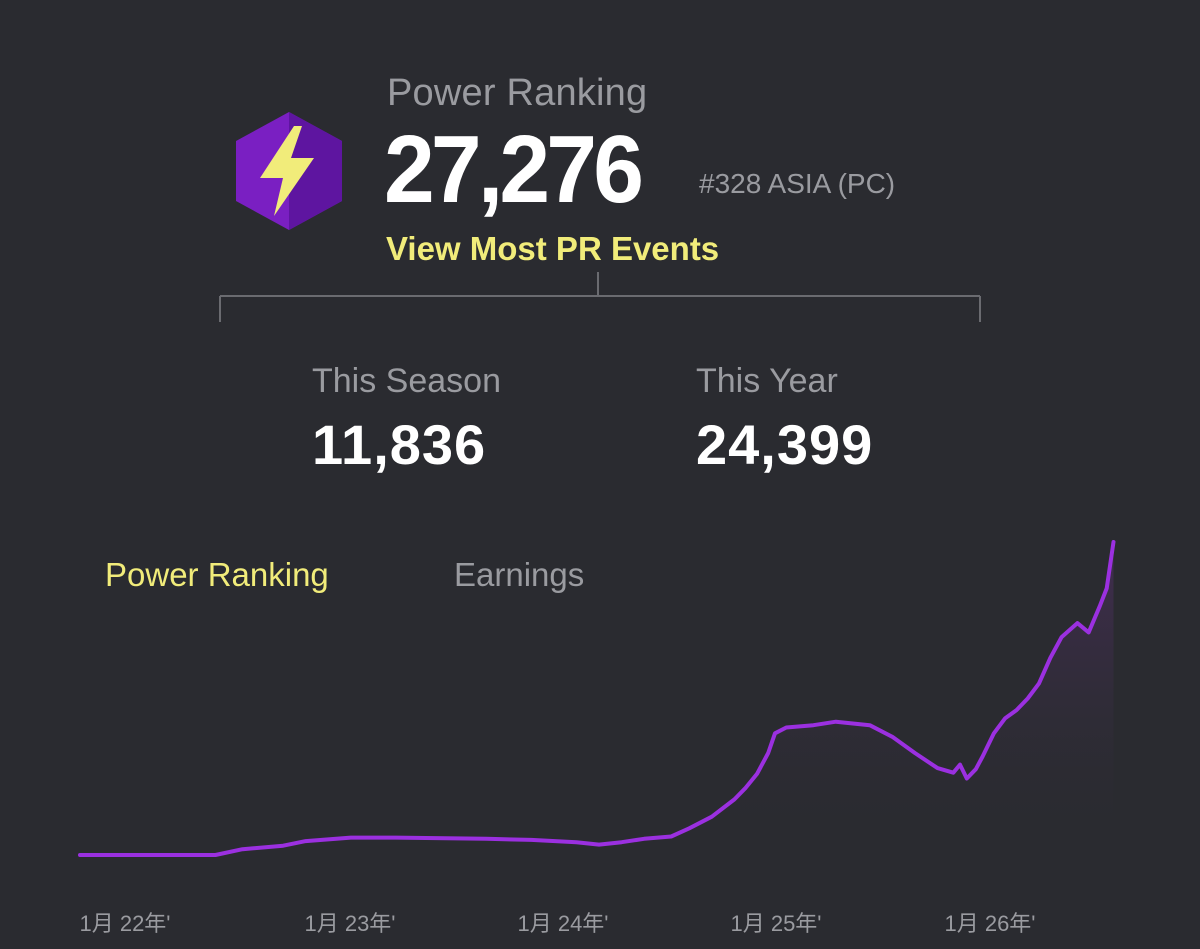 This screenshot has height=949, width=1200. Describe the element at coordinates (553, 248) in the screenshot. I see `view-most-pr-events-link: View Most PR Events` at that location.